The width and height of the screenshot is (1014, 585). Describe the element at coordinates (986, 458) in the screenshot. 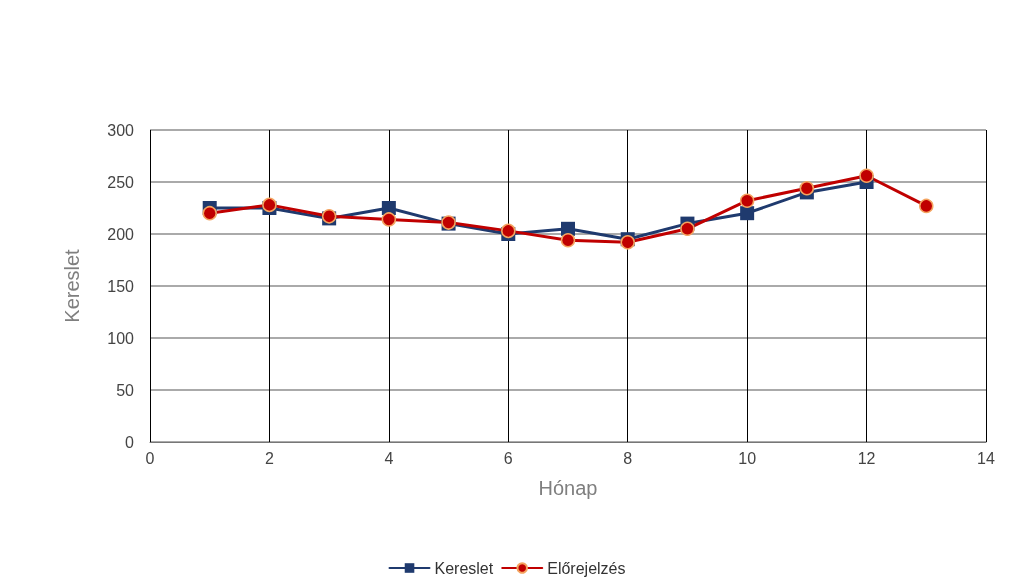

I see `x-tick-label: 14` at that location.